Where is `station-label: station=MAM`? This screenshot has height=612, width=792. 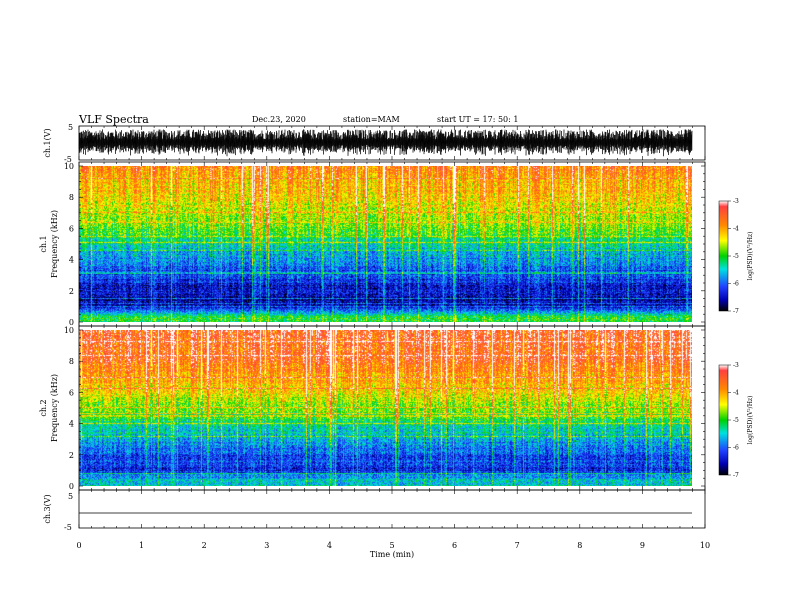
station-label: station=MAM is located at coordinates (371, 119).